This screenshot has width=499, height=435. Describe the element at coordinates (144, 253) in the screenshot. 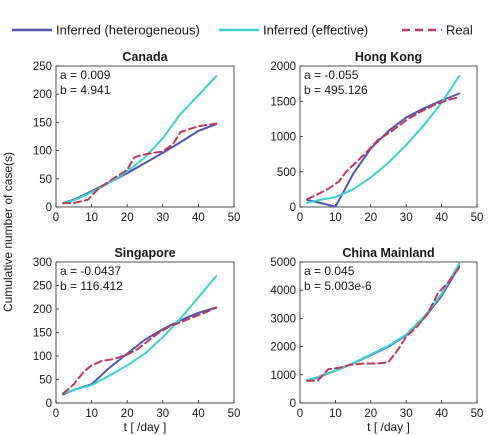

I see `panel-title: Singapore` at that location.